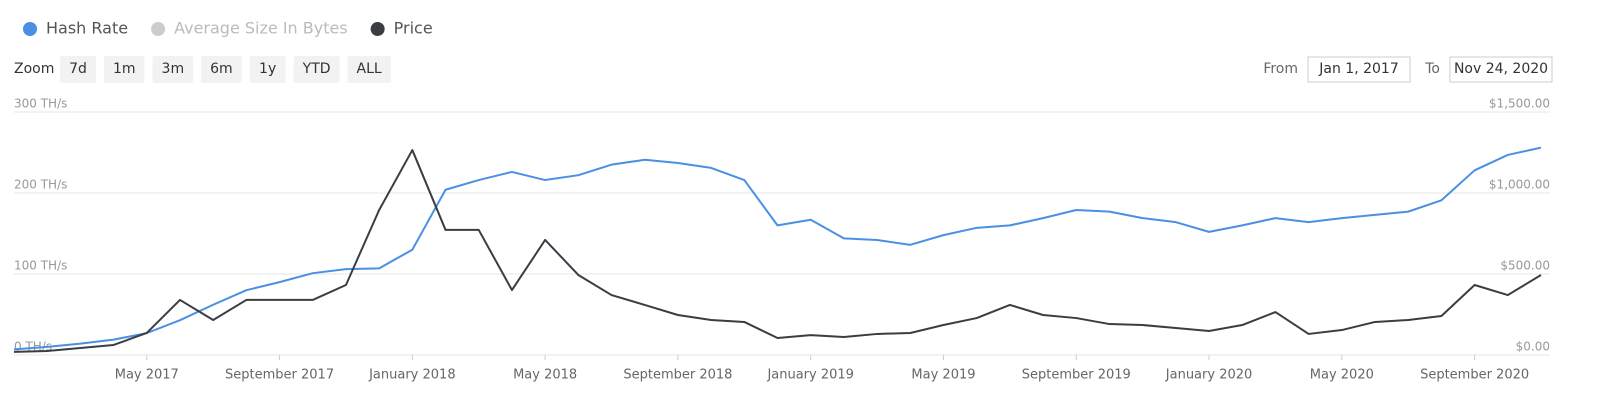 This screenshot has width=1600, height=406. What do you see at coordinates (1474, 375) in the screenshot?
I see `x-tick-label: September 2020` at bounding box center [1474, 375].